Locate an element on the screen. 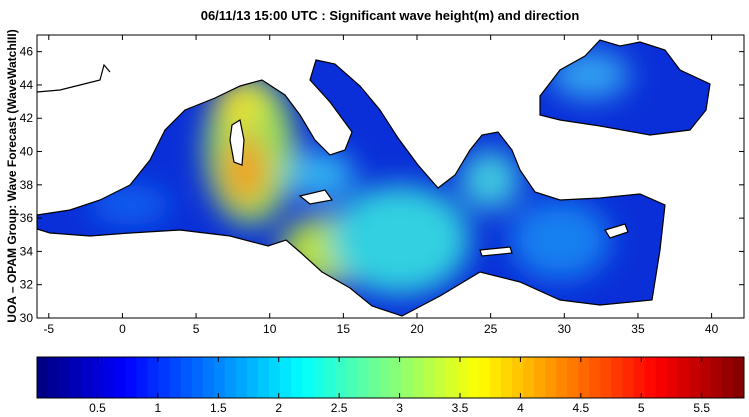 This screenshot has width=749, height=417. y-tick-label: 38 is located at coordinates (27, 185).